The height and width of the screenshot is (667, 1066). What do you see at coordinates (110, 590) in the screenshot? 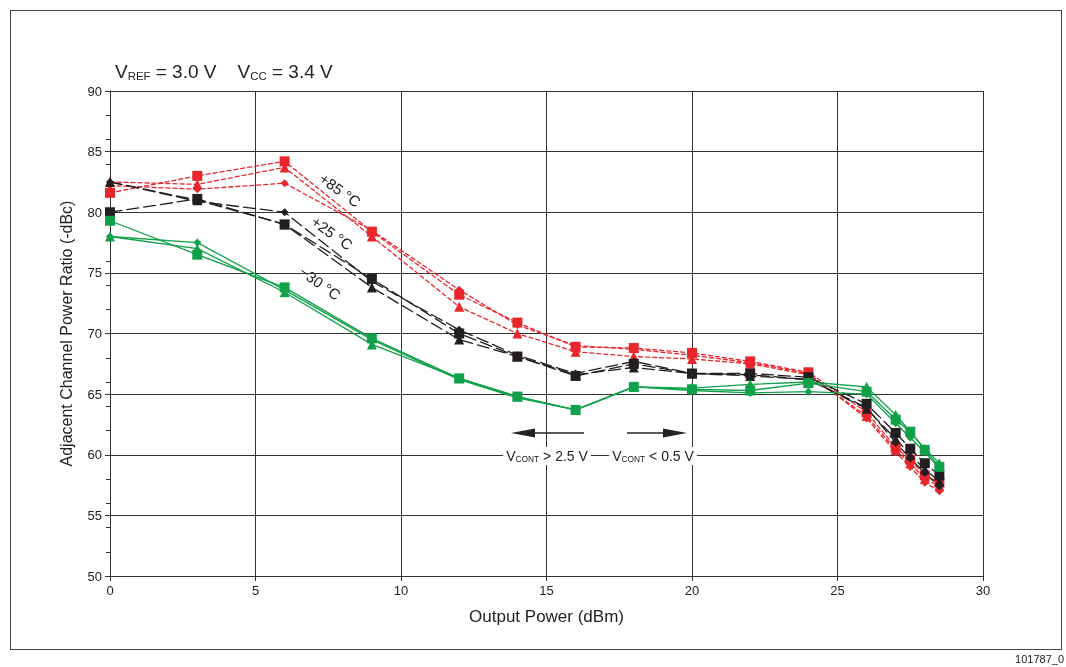
I see `x-tick-label: 0` at bounding box center [110, 590].